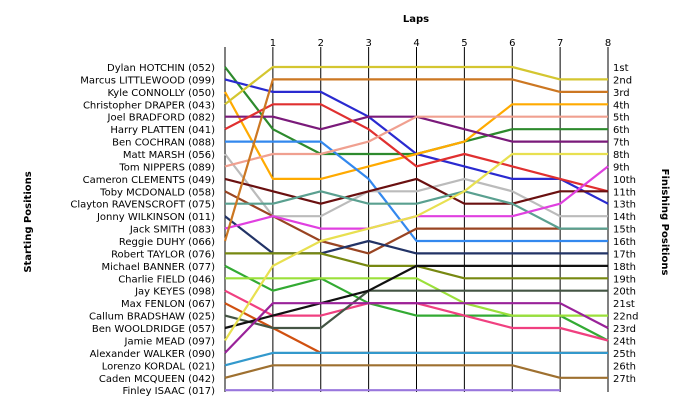  What do you see at coordinates (163, 143) in the screenshot?
I see `starting-position-label: Ben COCHRAN (088)` at bounding box center [163, 143].